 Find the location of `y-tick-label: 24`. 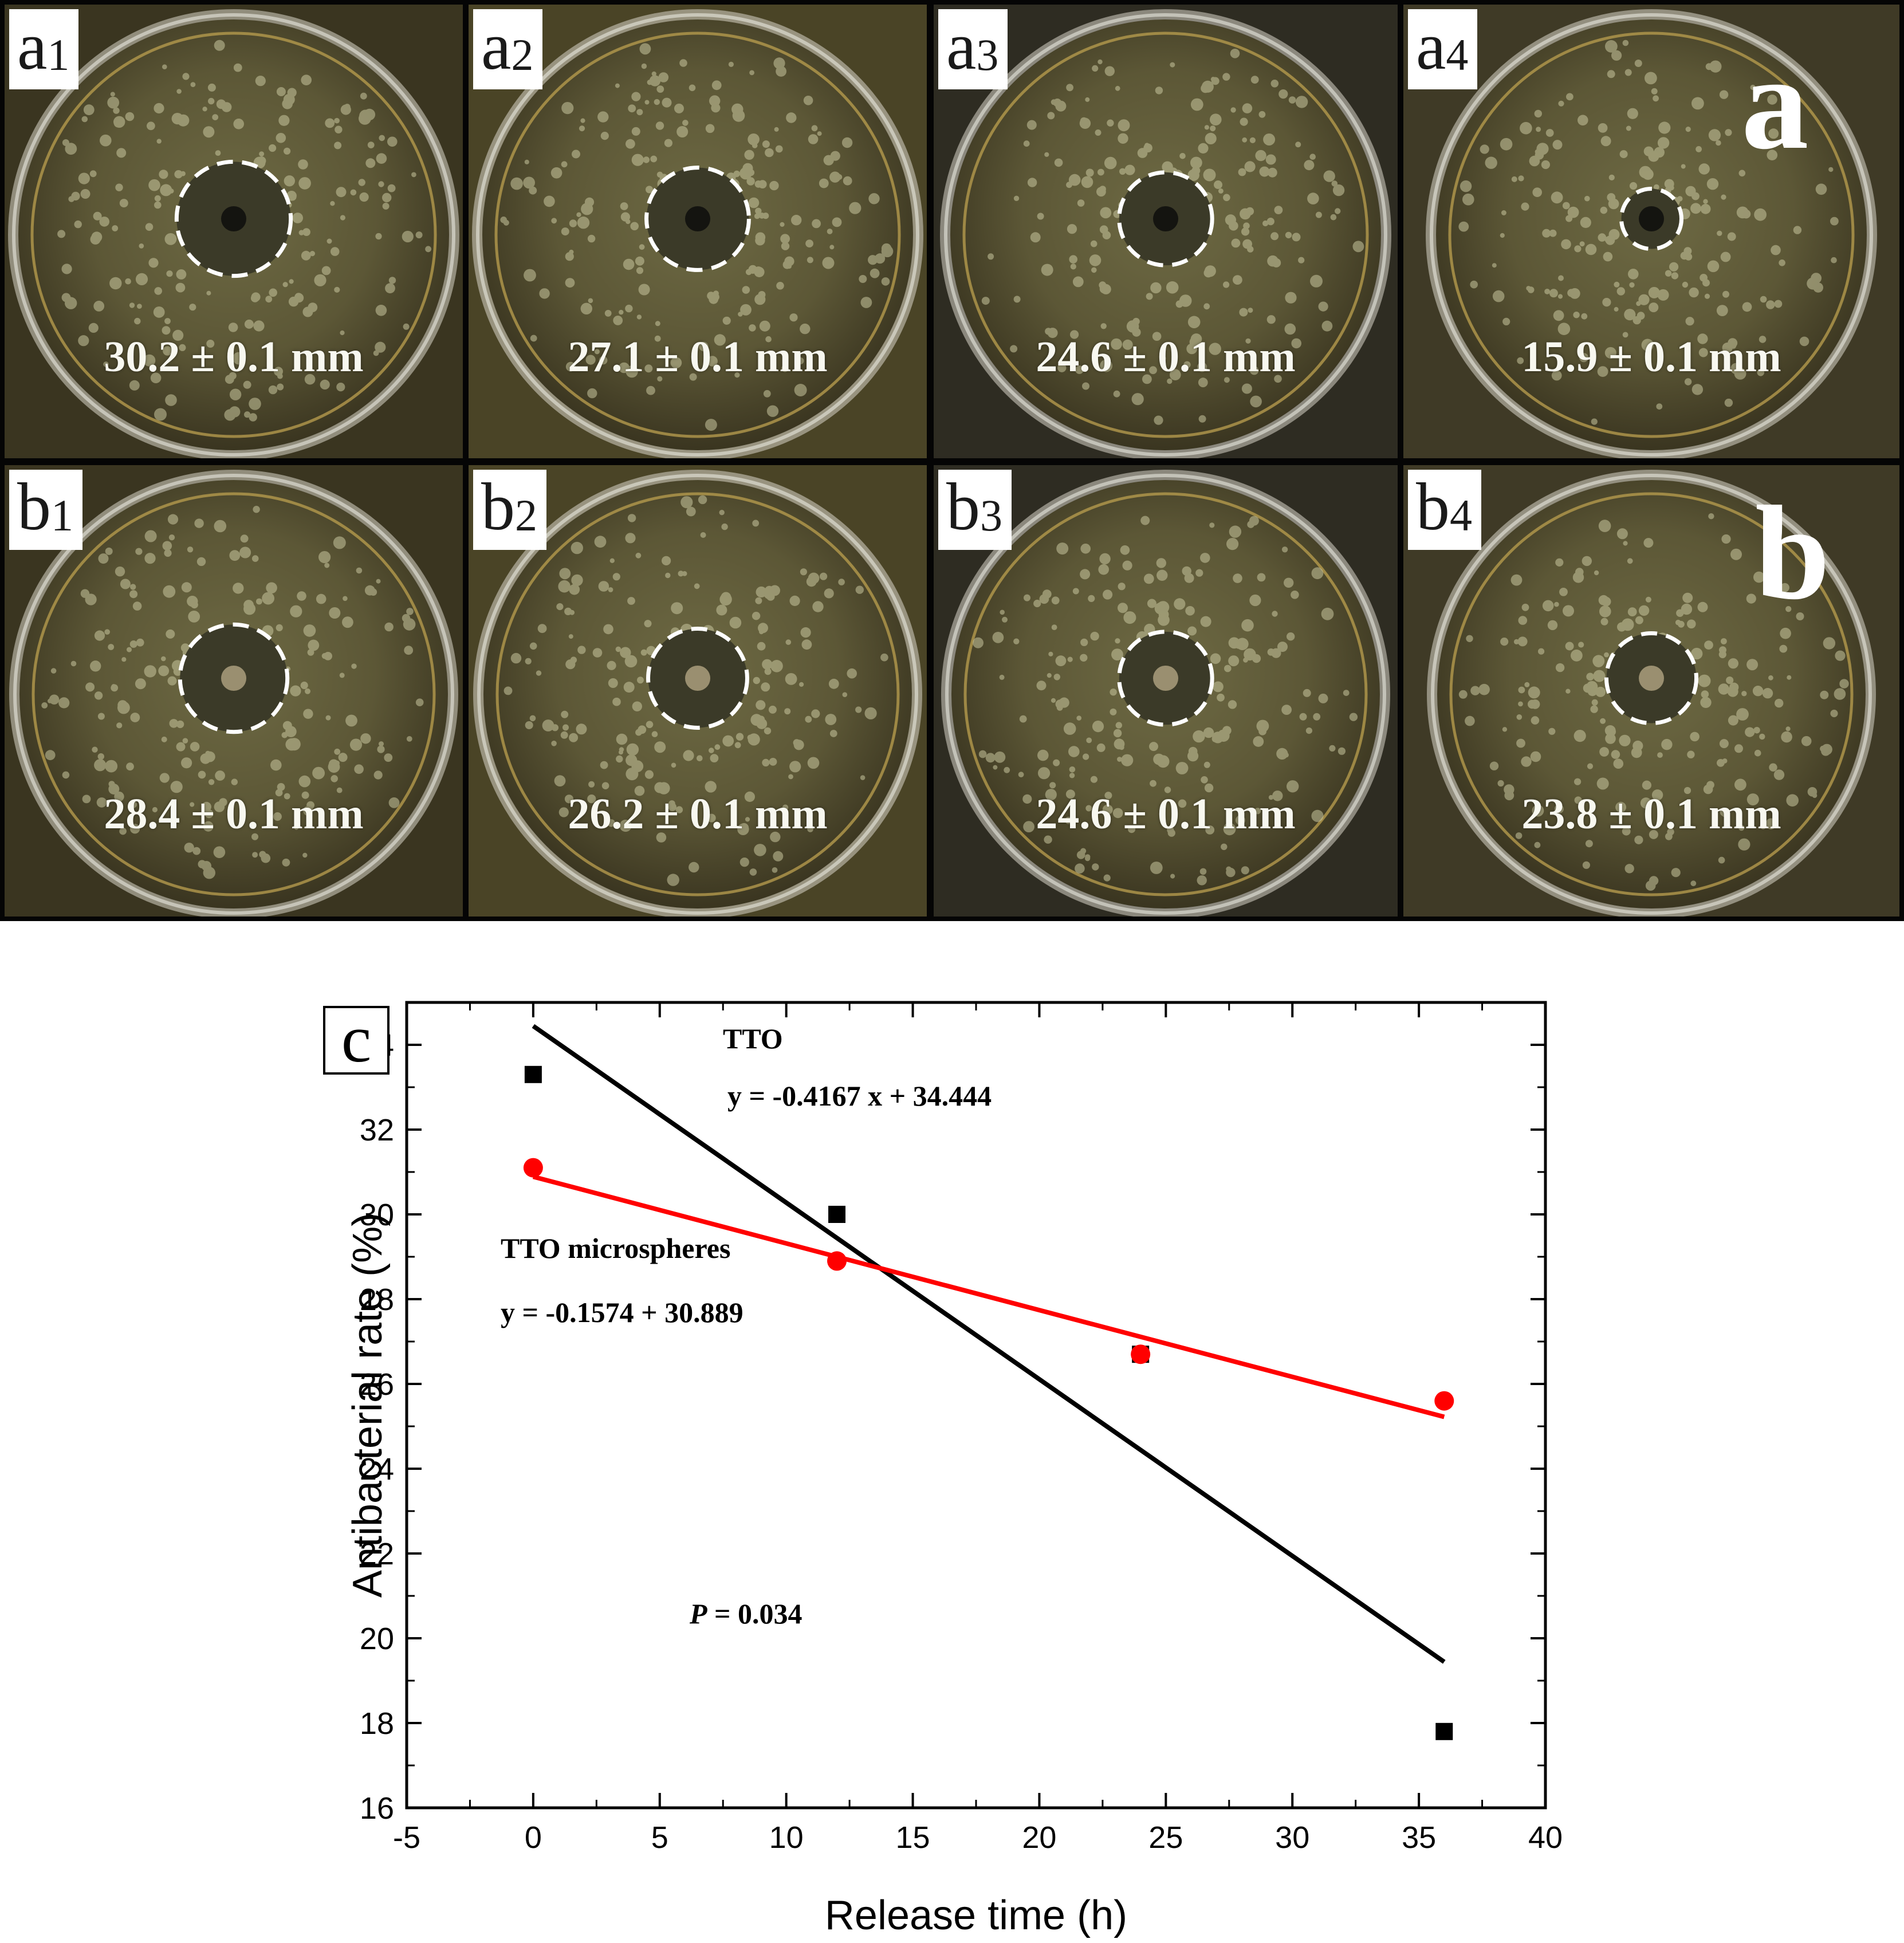

y-tick-label: 24 is located at coordinates (377, 1469).